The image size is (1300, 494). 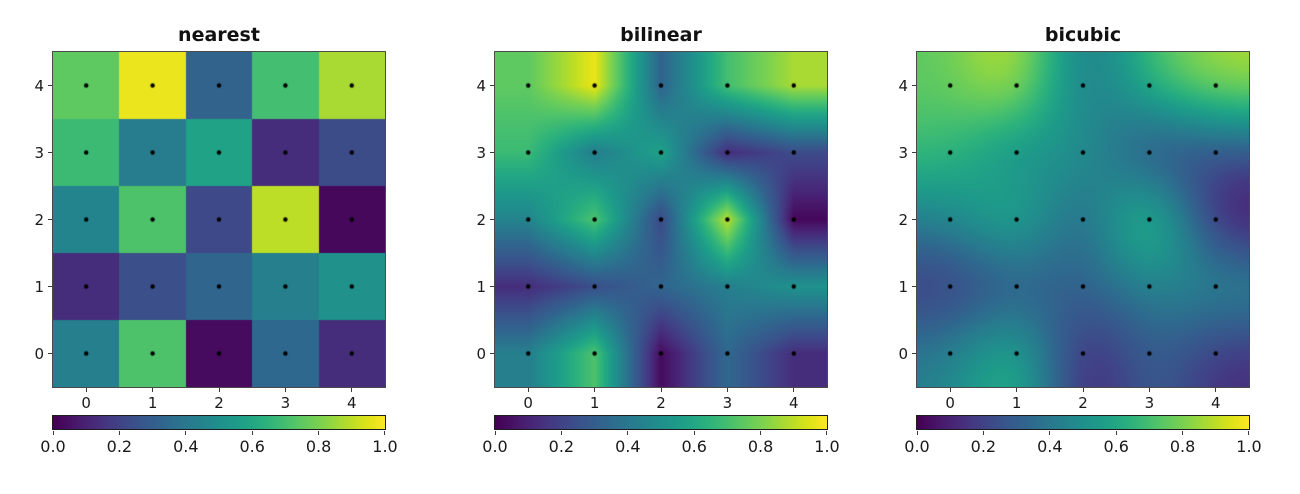 I want to click on colorbar-bilinear, so click(x=661, y=422).